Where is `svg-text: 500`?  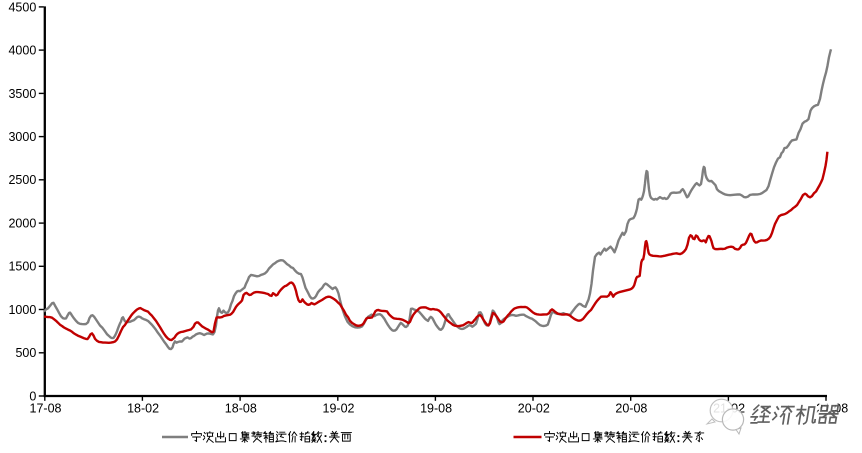 svg-text: 500 is located at coordinates (25, 353).